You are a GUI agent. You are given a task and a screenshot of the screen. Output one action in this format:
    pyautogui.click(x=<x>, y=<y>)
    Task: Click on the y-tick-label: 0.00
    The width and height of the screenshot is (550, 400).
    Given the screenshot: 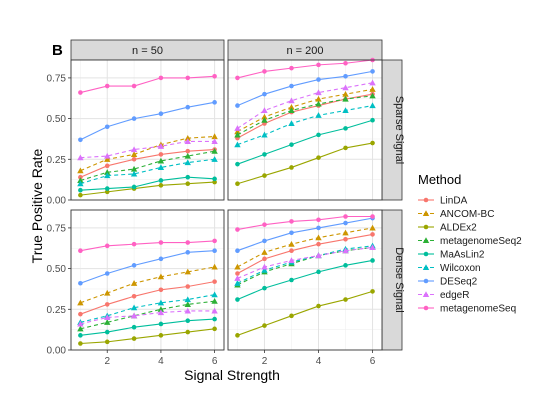 What is the action you would take?
    pyautogui.click(x=57, y=201)
    